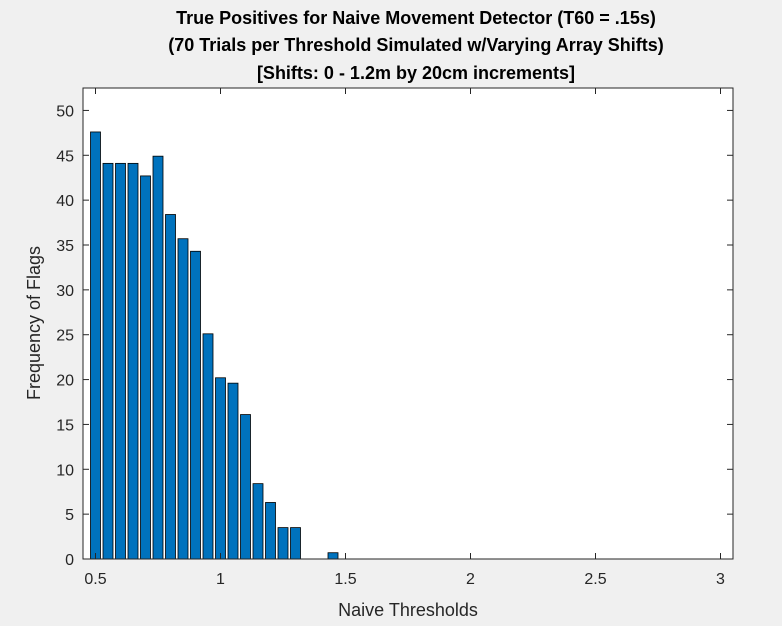 The image size is (782, 626). Describe the element at coordinates (65, 156) in the screenshot. I see `y-tick-label: 45` at that location.